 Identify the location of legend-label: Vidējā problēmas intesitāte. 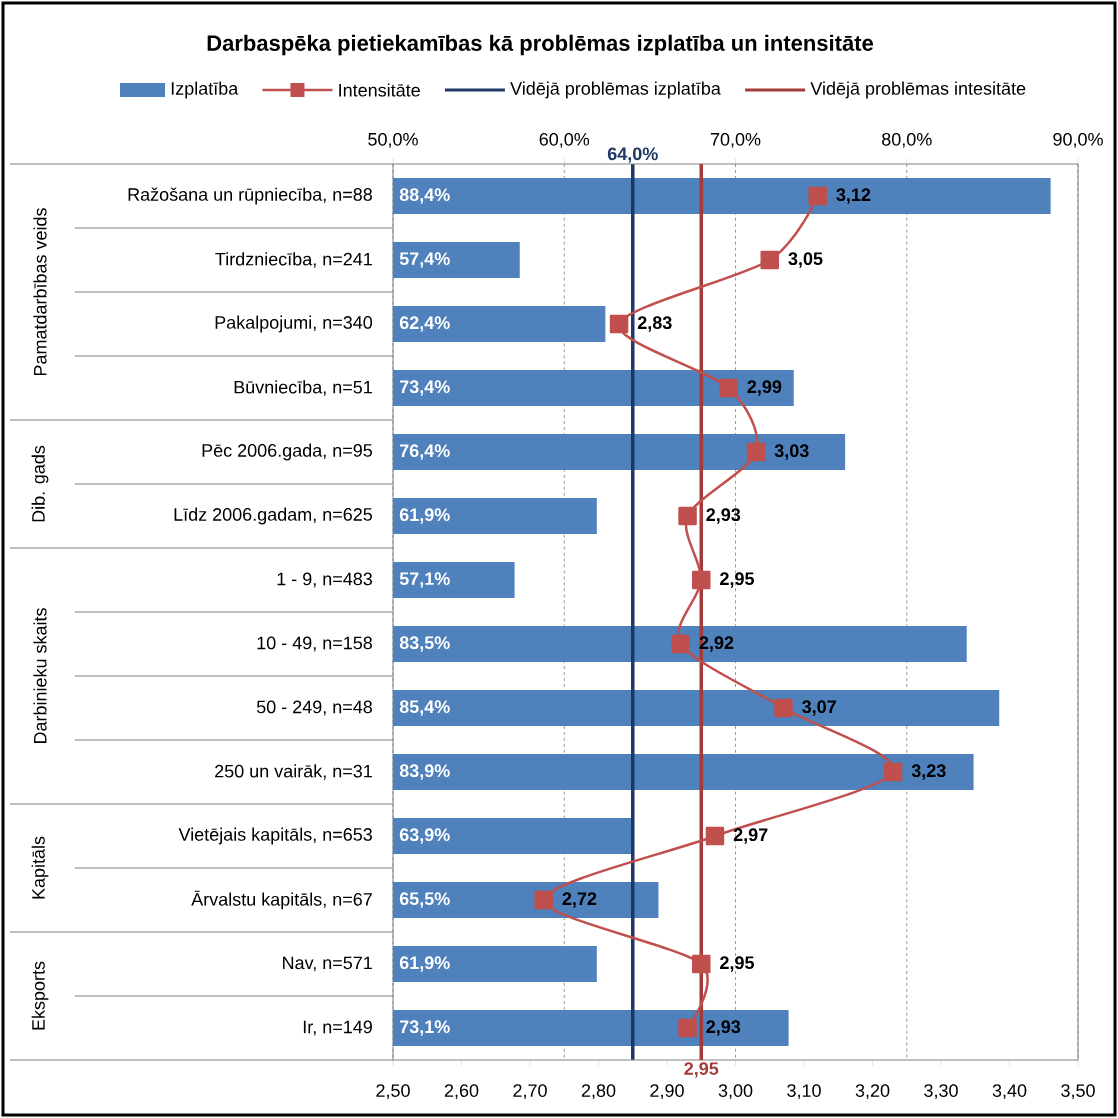
(918, 90).